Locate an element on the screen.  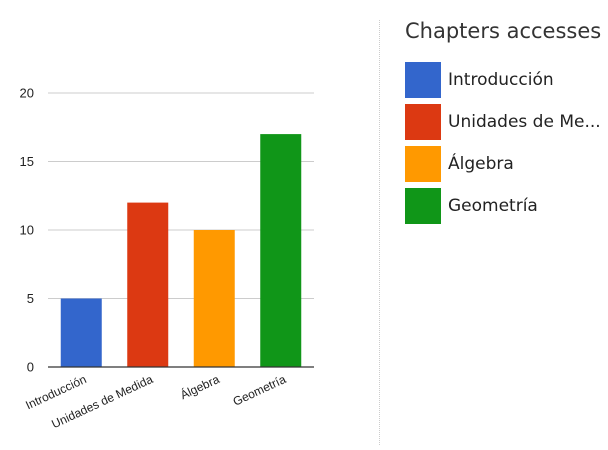
y-tick-label-15: 15 is located at coordinates (27, 161).